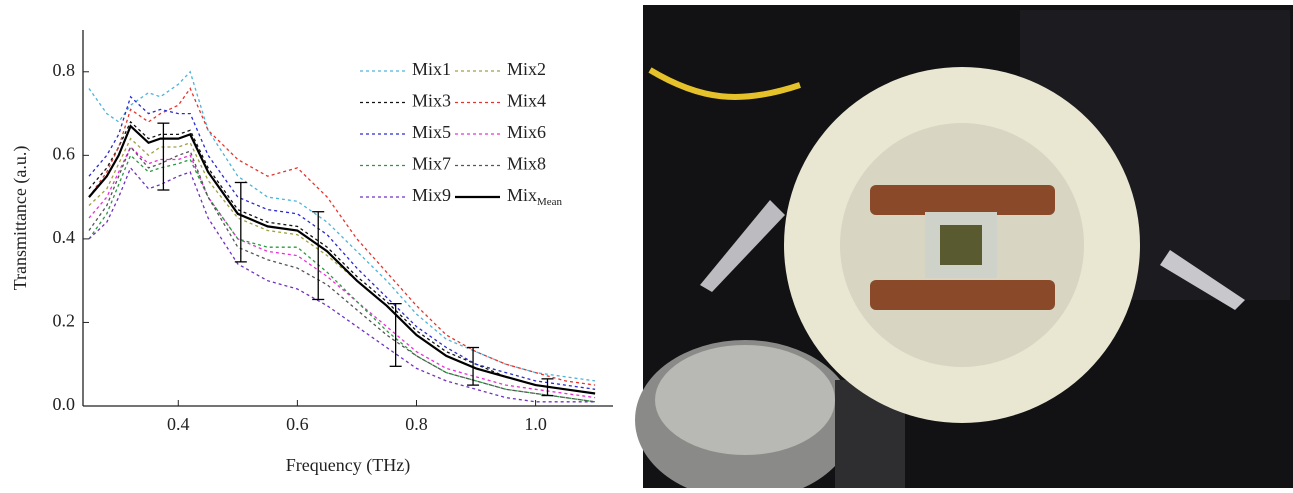 The height and width of the screenshot is (493, 1293). What do you see at coordinates (724, 83) in the screenshot?
I see `photo-wire` at bounding box center [724, 83].